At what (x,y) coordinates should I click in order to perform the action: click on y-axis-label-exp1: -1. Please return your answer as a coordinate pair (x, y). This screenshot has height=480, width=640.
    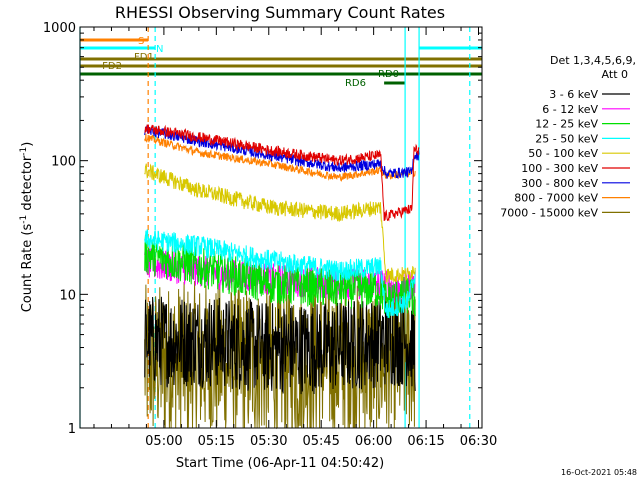
    Looking at the image, I should click on (24, 219).